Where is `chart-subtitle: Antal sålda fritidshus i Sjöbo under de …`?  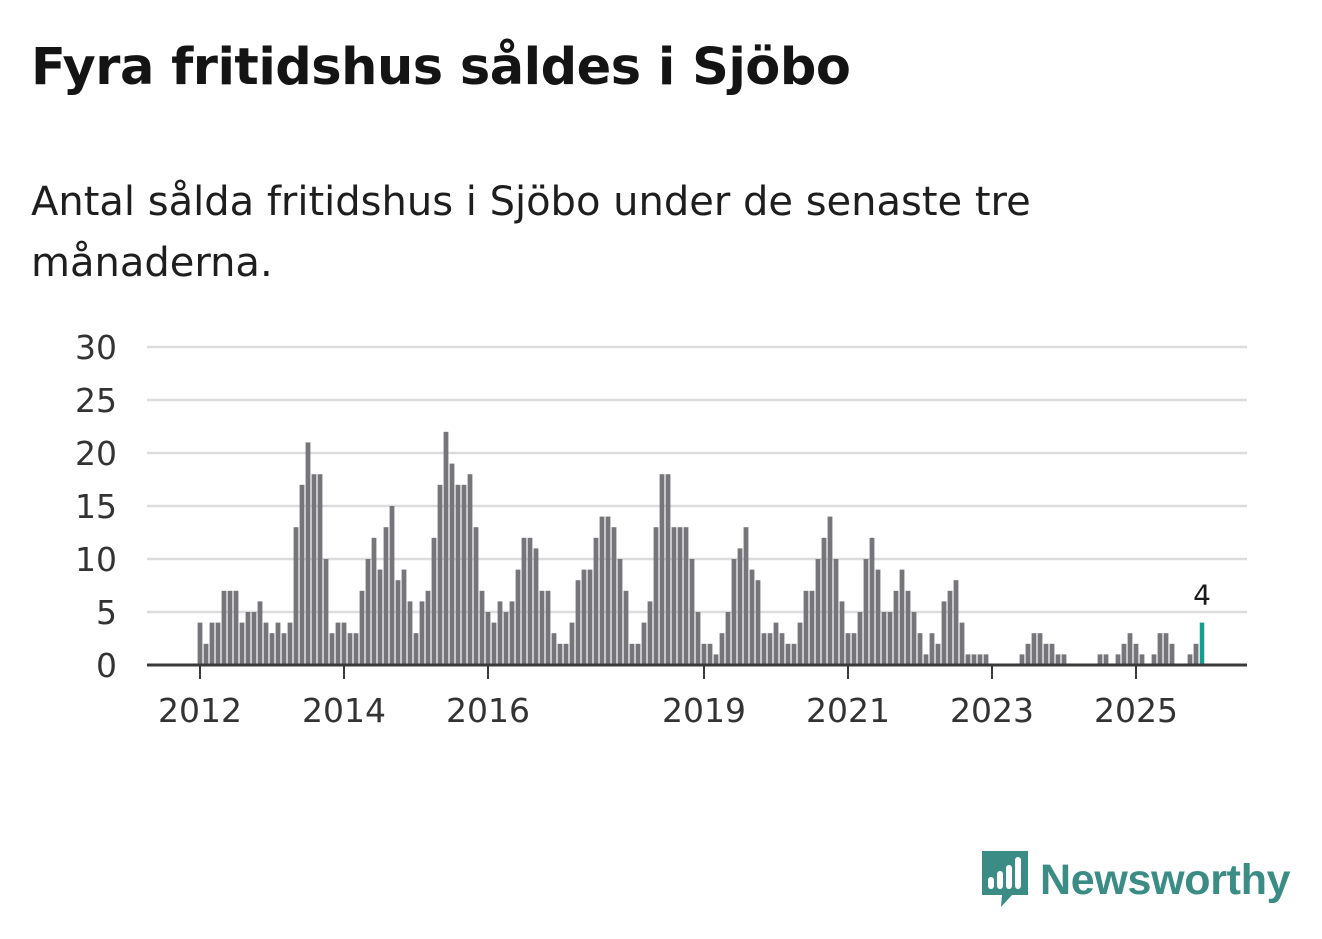
chart-subtitle: Antal sålda fritidshus i Sjöbo under de … is located at coordinates (531, 232).